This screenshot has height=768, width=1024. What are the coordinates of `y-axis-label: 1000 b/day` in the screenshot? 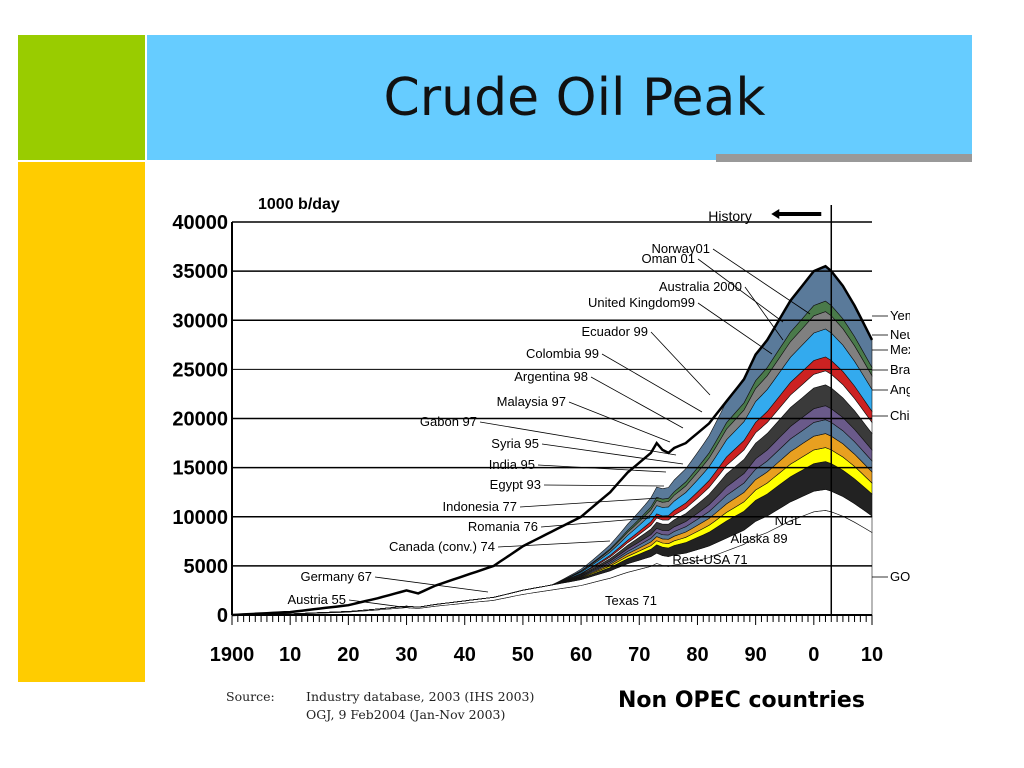 It's located at (299, 204).